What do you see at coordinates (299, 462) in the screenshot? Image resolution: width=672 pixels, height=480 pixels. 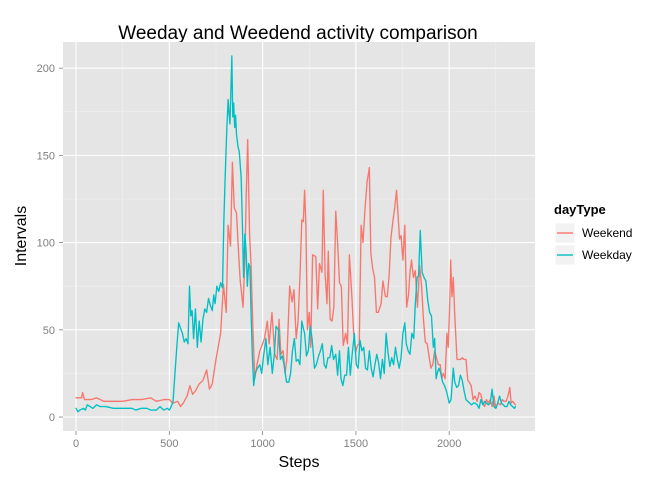 I see `x-axis-label: Steps` at bounding box center [299, 462].